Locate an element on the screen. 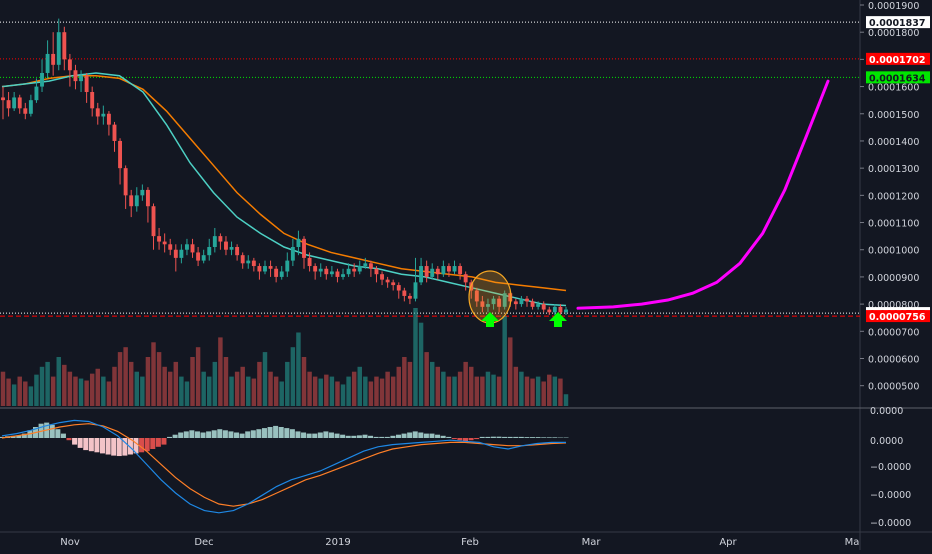 The height and width of the screenshot is (554, 932). price-tick-label: 0.0001300 is located at coordinates (893, 169).